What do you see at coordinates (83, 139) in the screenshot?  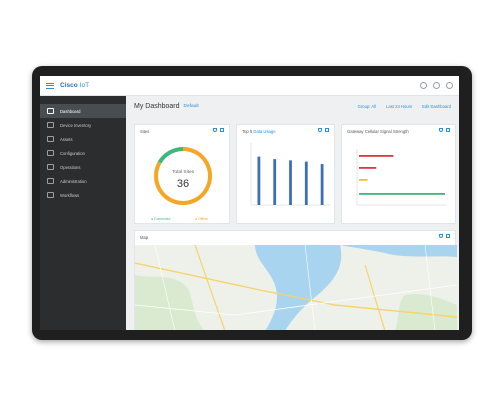 I see `sidebar-item-assets: Assets` at bounding box center [83, 139].